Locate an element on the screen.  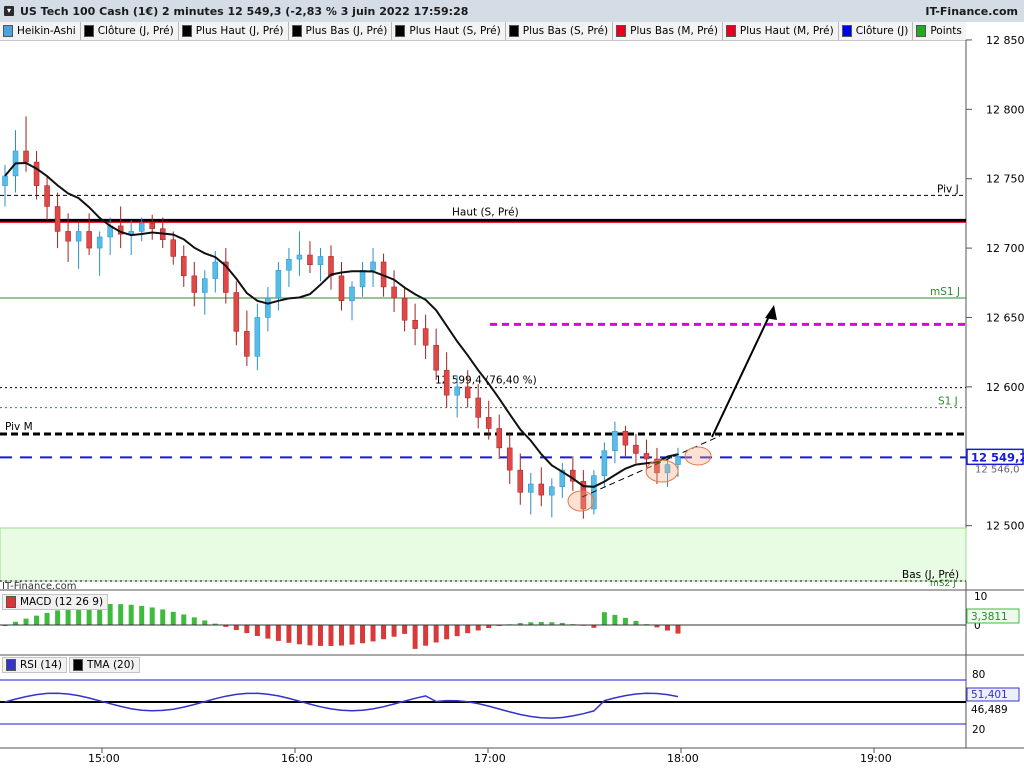
legend-item-7: Plus Haut (M, Pré) is located at coordinates (781, 31).